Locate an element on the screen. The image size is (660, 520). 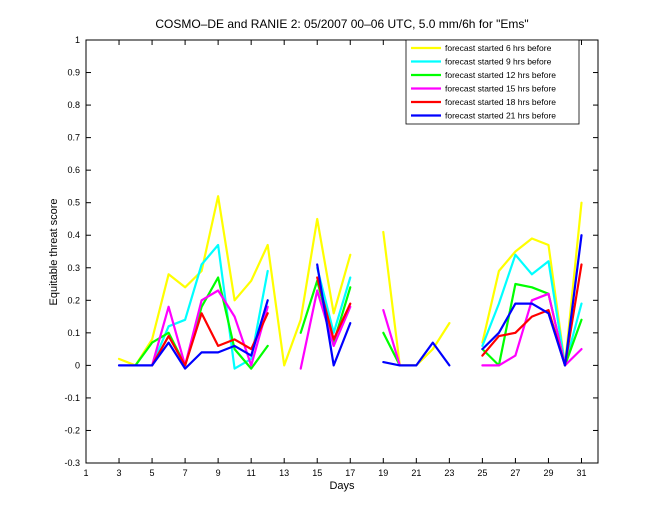
y-tick-label: 0.5 is located at coordinates (73, 203).